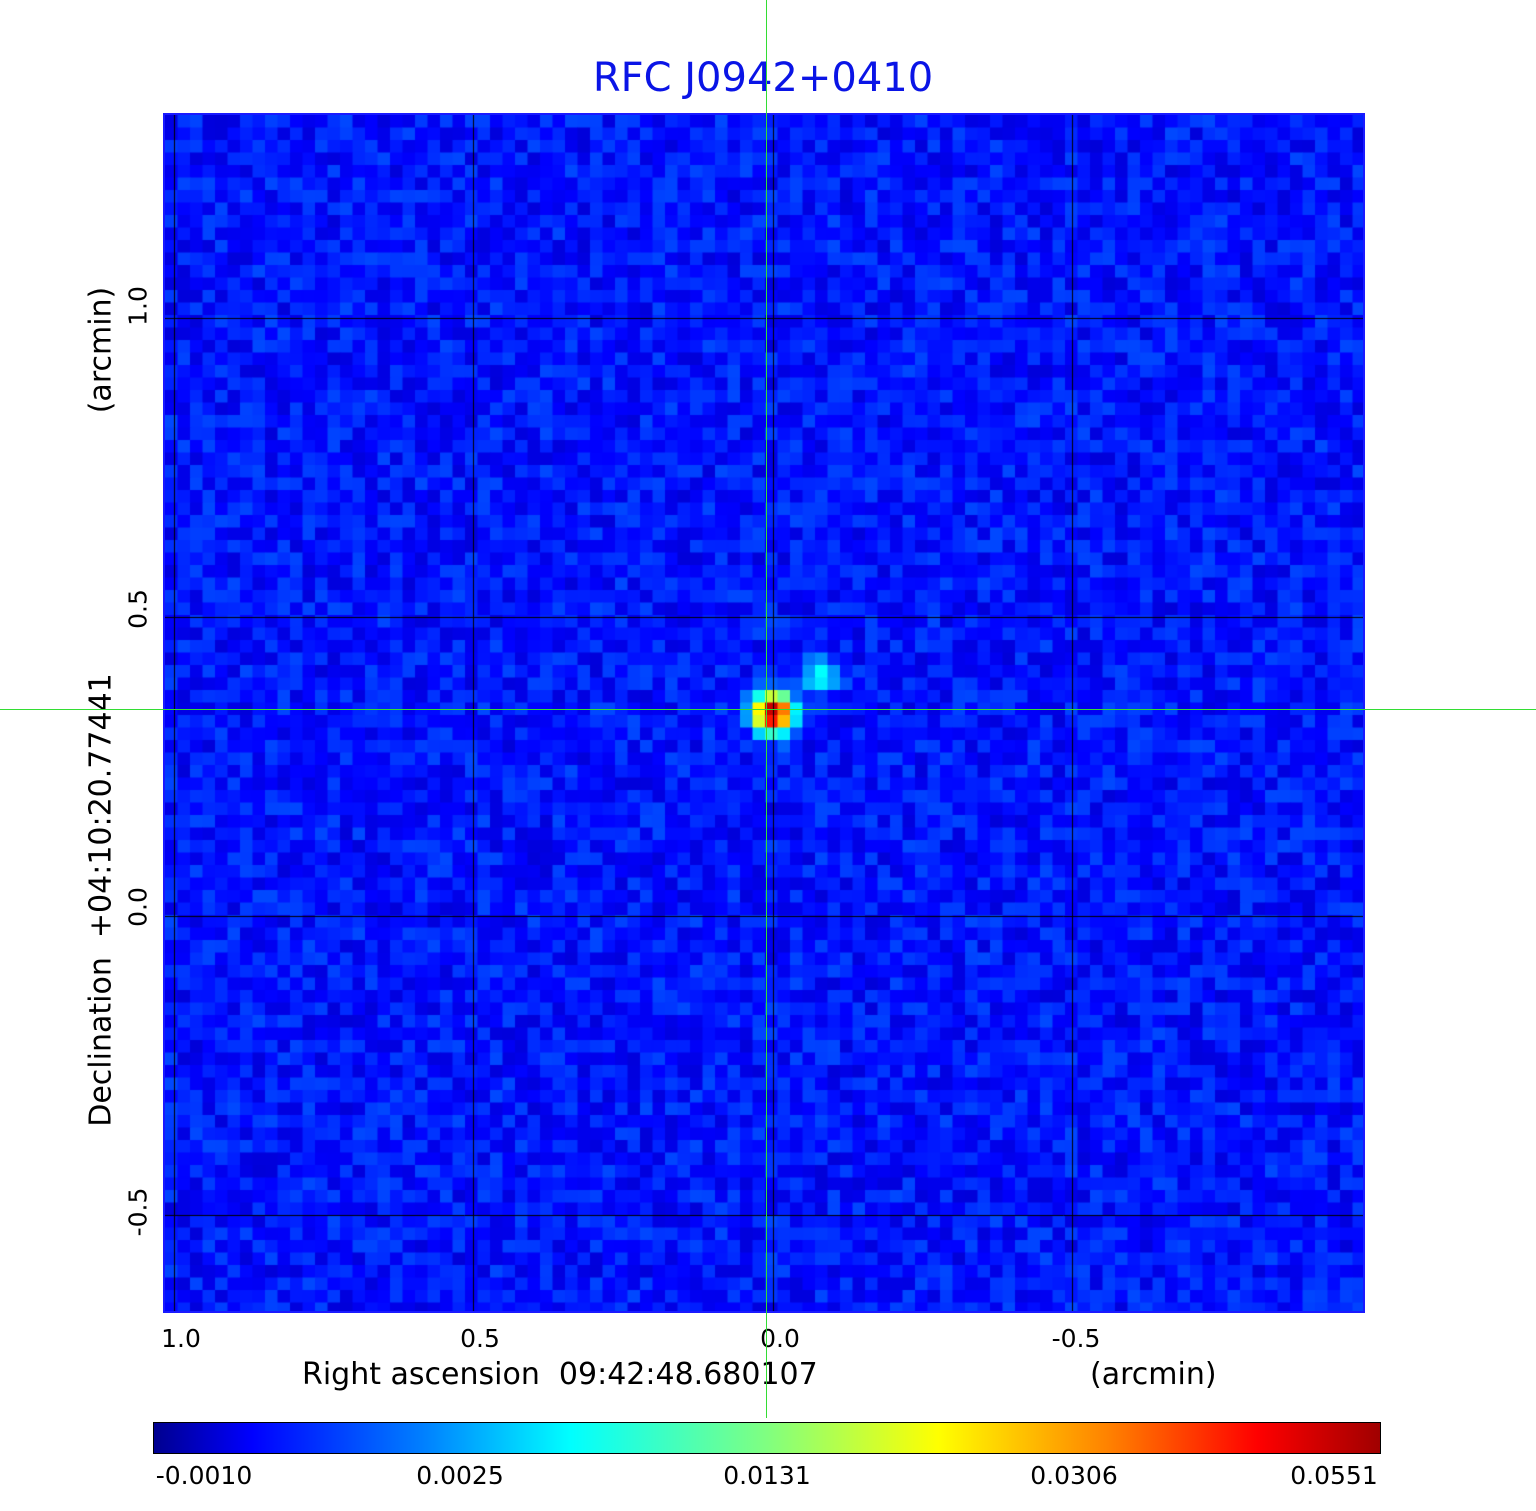 The width and height of the screenshot is (1536, 1511). I want to click on colorbar, so click(767, 1438).